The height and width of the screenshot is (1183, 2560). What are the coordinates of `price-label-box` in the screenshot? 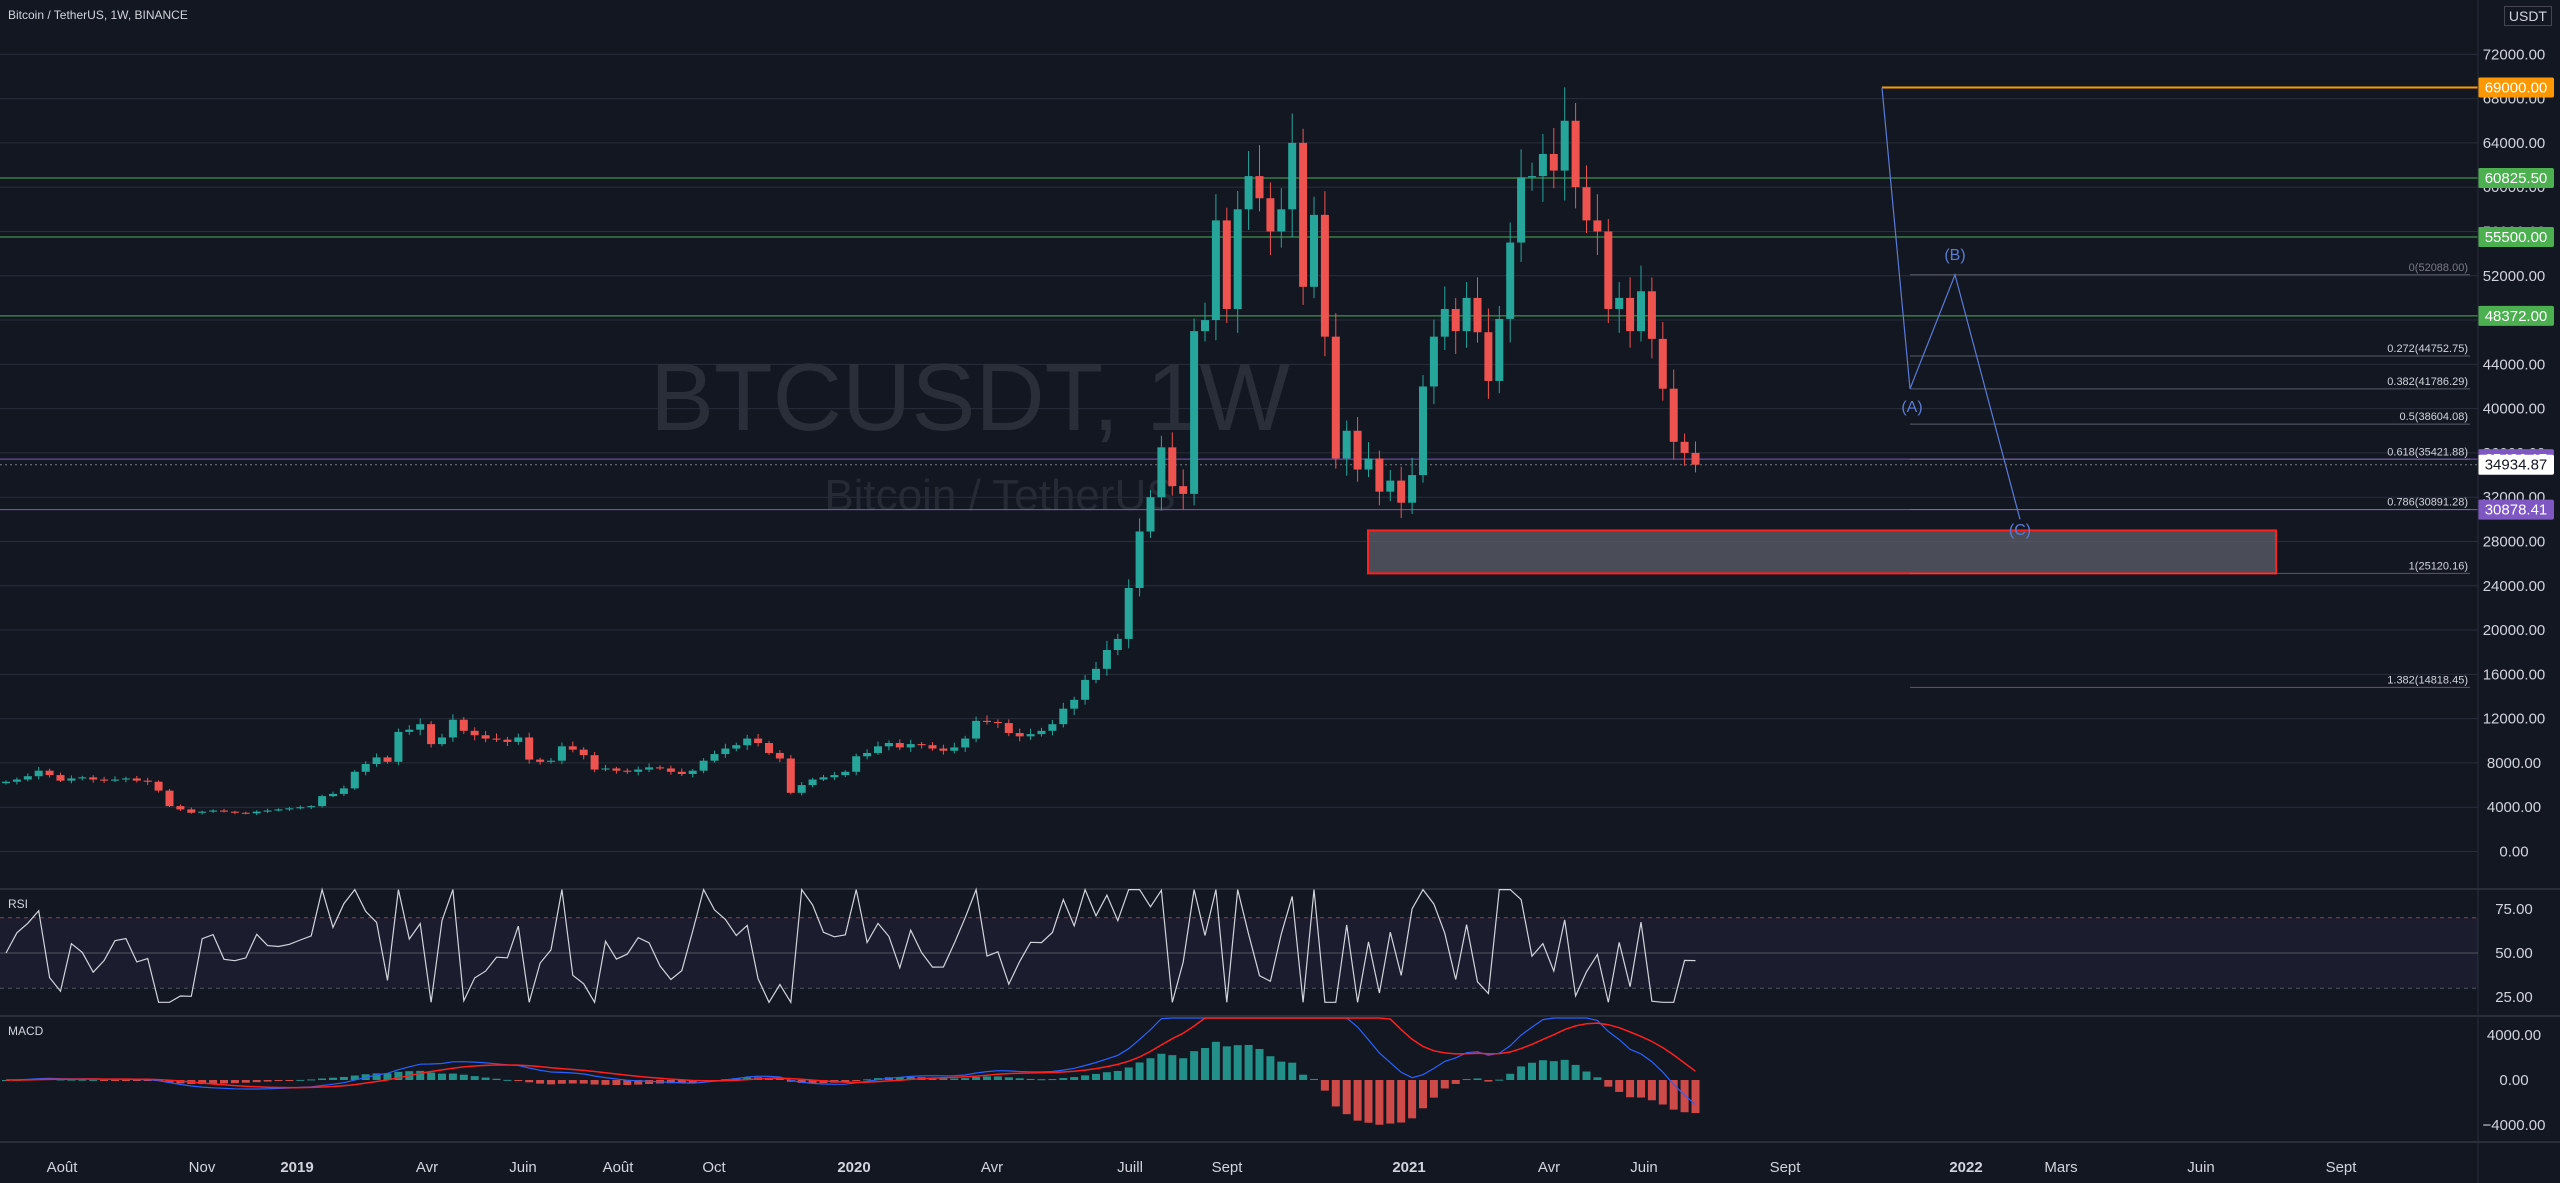 It's located at (2516, 237).